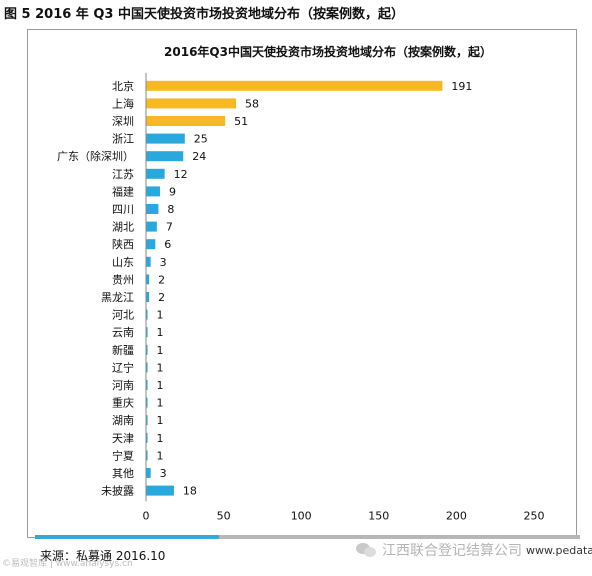 Image resolution: width=592 pixels, height=576 pixels. Describe the element at coordinates (123, 403) in the screenshot. I see `category-label: 重庆` at that location.